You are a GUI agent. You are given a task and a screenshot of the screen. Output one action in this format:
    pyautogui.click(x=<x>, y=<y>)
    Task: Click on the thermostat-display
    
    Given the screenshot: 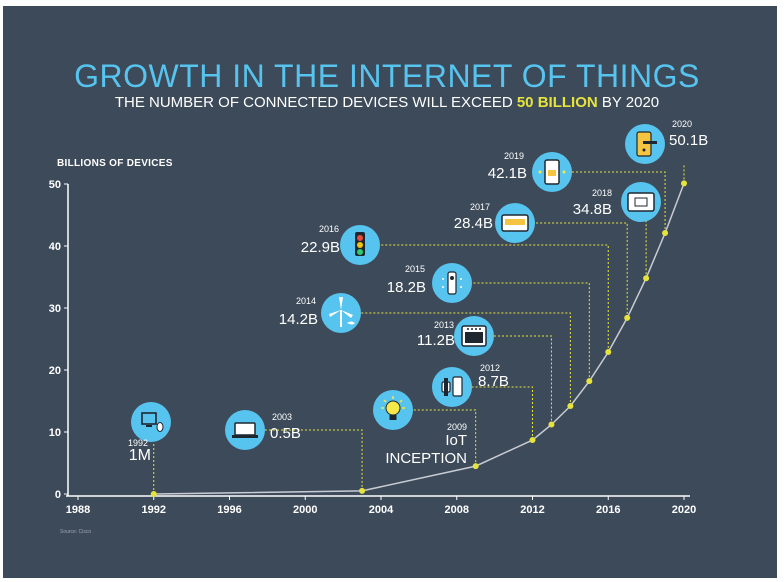 What is the action you would take?
    pyautogui.click(x=641, y=202)
    